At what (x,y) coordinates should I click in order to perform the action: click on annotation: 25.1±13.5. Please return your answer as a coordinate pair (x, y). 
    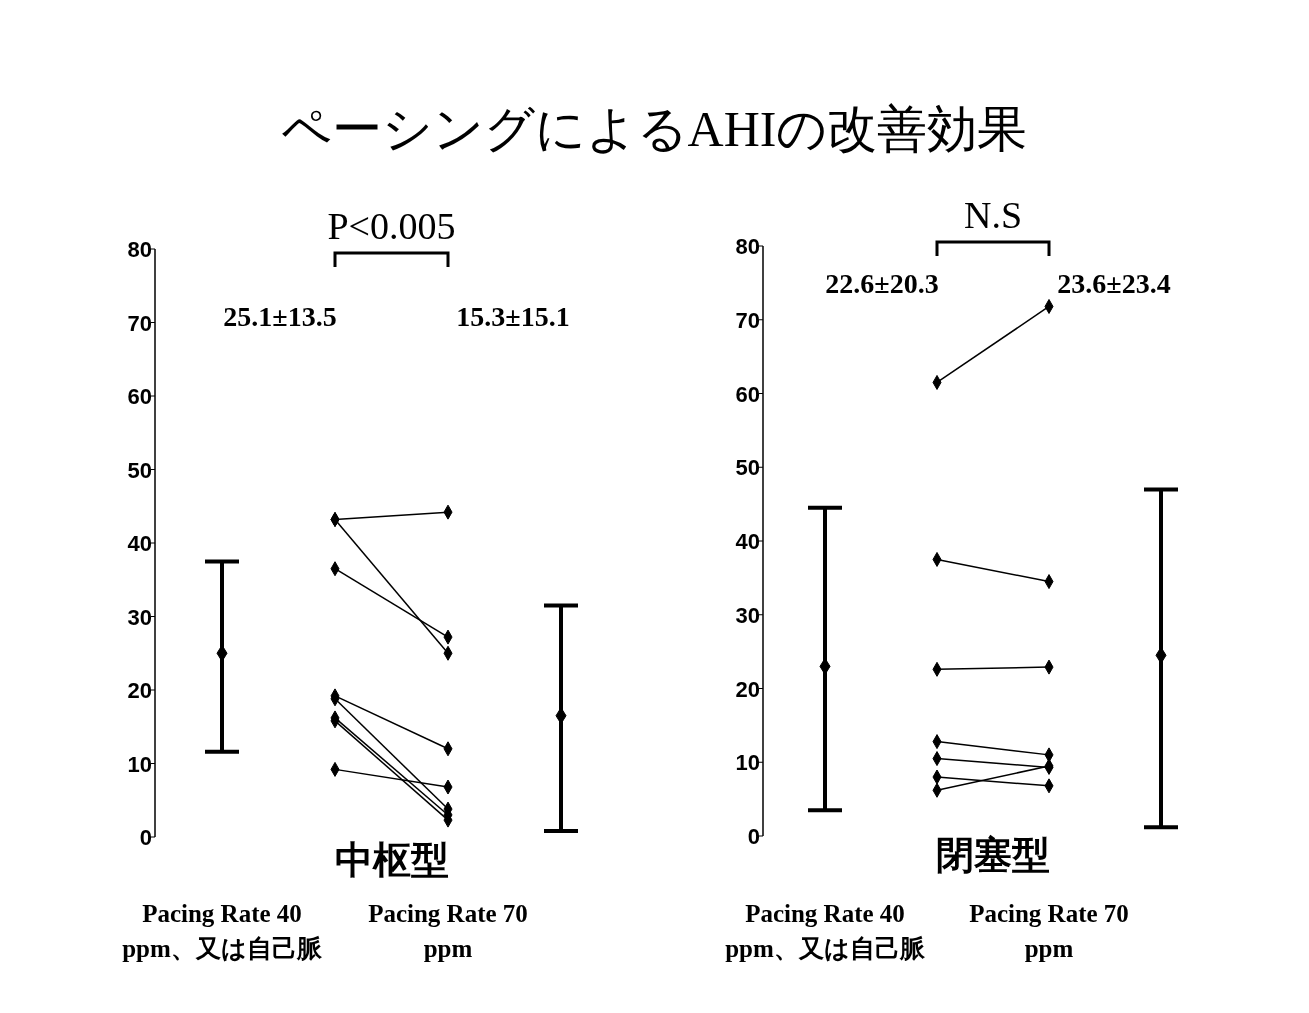
    Looking at the image, I should click on (280, 316).